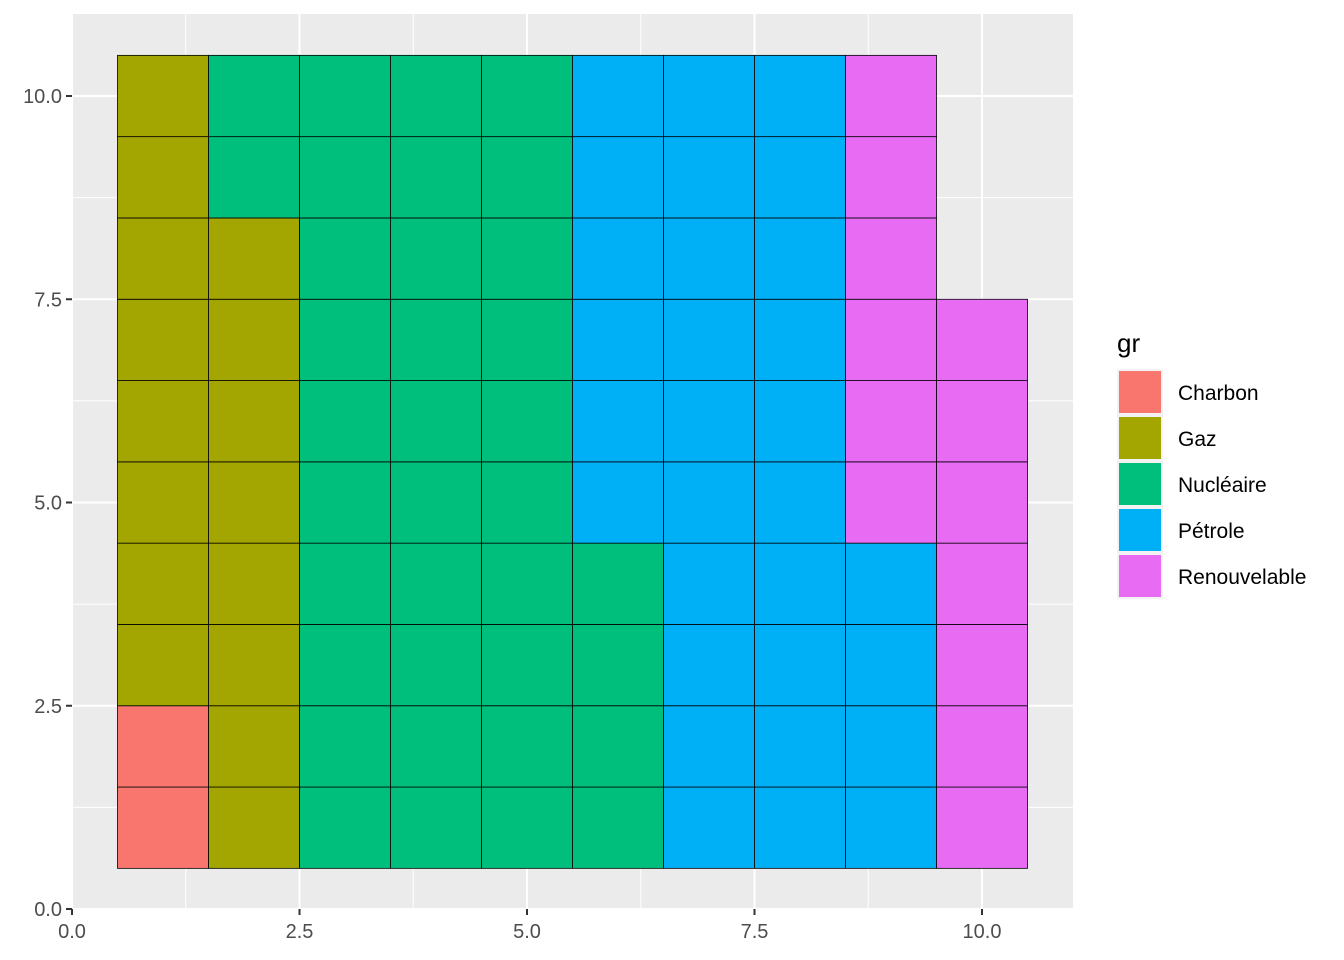  What do you see at coordinates (1218, 393) in the screenshot?
I see `legend-label: Charbon` at bounding box center [1218, 393].